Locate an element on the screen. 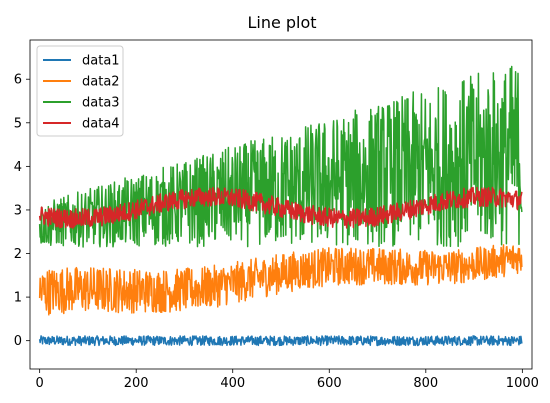 Image resolution: width=550 pixels, height=403 pixels. series-line-data1 is located at coordinates (280, 341).